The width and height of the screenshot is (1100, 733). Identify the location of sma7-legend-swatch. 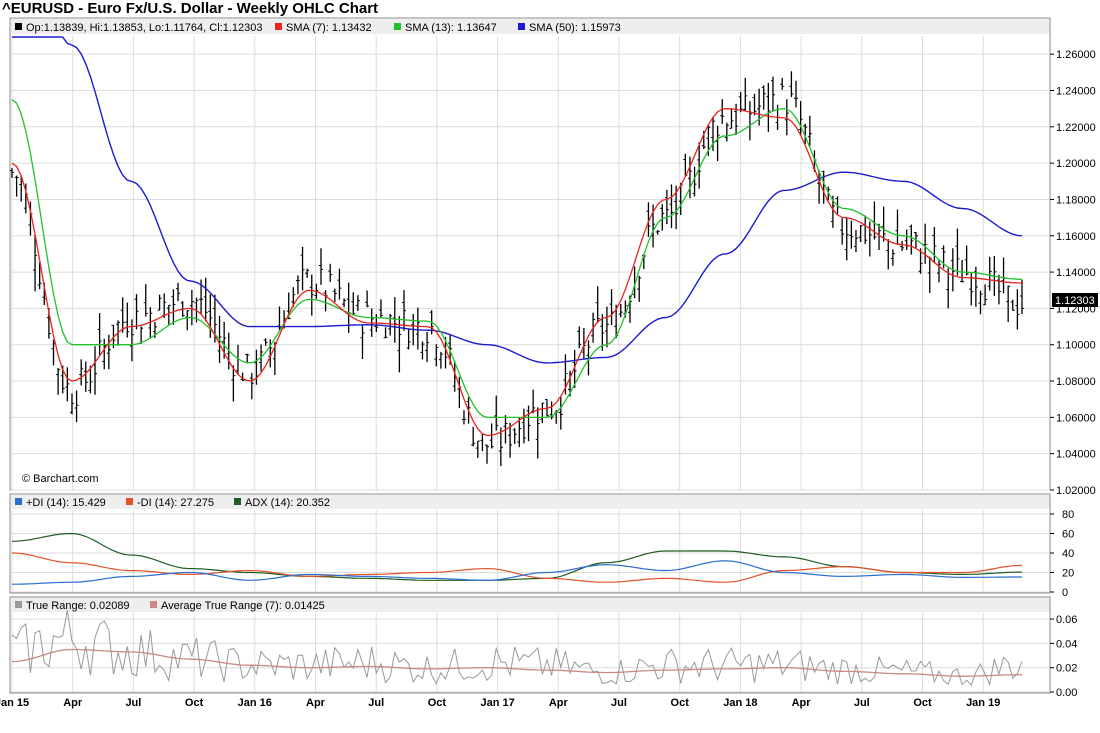
(278, 26).